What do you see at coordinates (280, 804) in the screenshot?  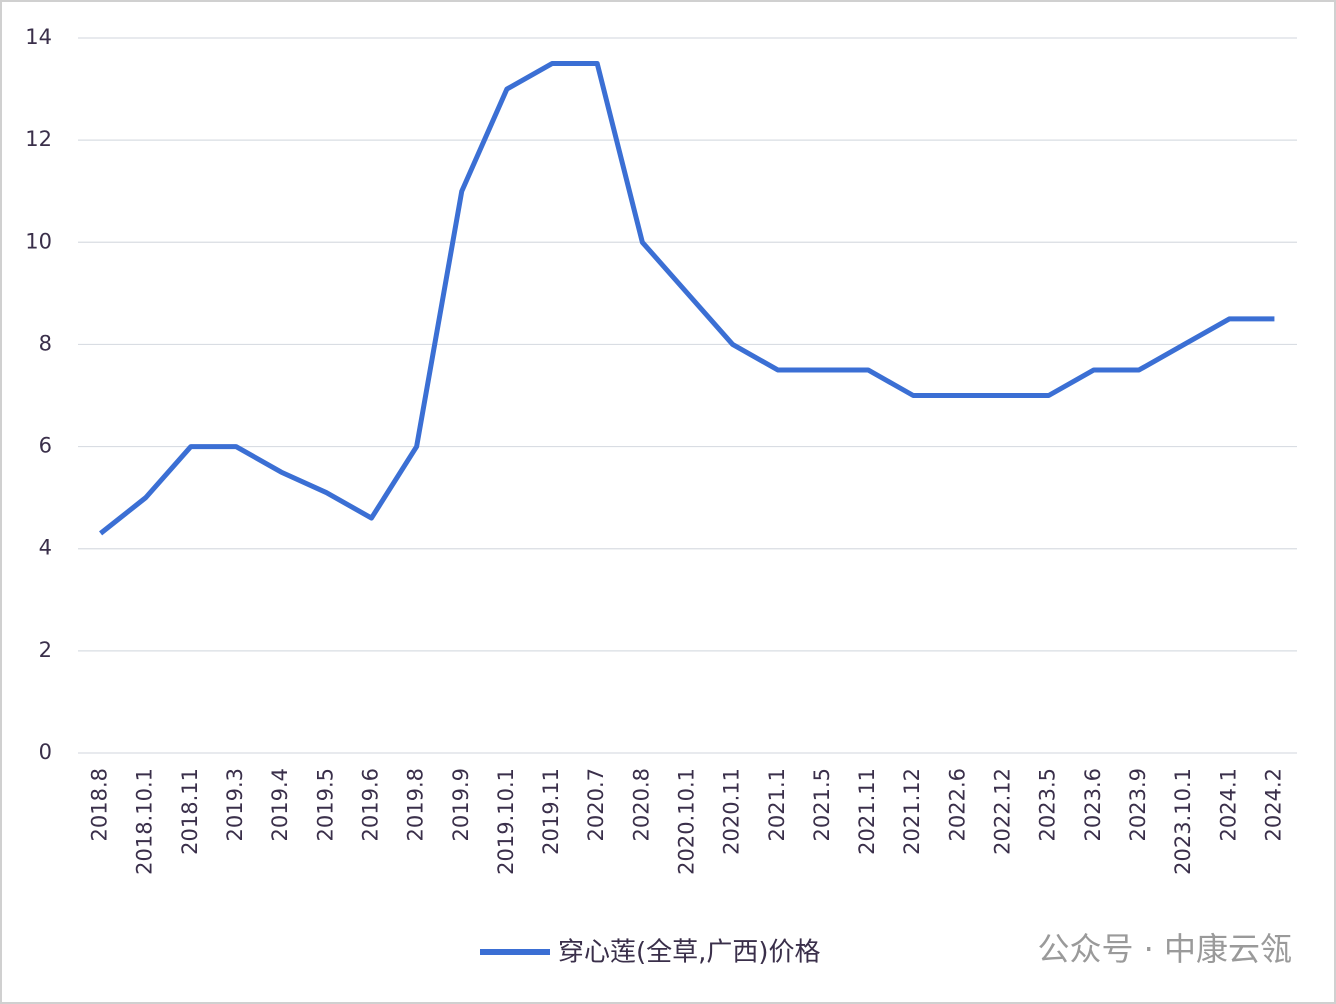 I see `x-tick-label: 2019.4` at bounding box center [280, 804].